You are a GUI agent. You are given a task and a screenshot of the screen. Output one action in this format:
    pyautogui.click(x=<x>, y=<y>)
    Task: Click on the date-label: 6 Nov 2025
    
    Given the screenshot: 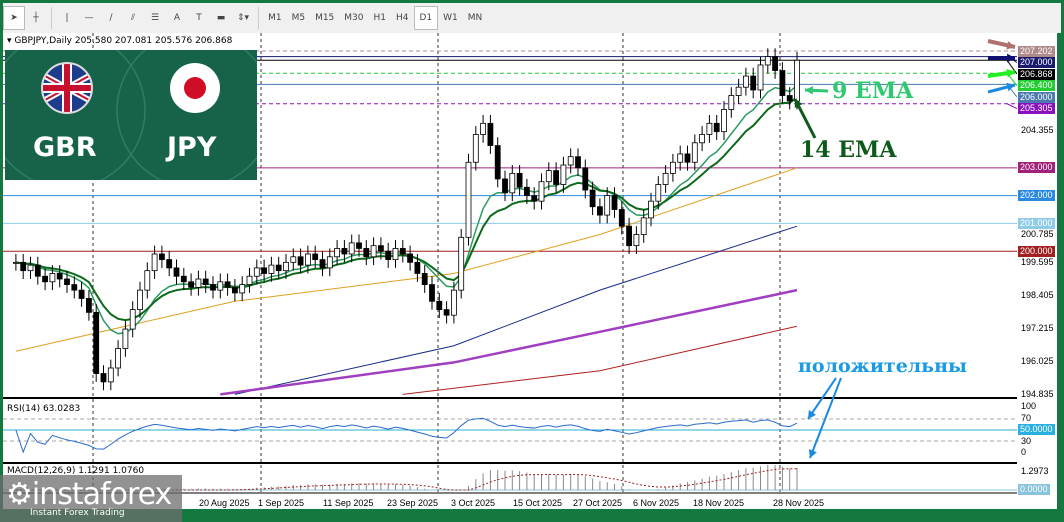 What is the action you would take?
    pyautogui.click(x=656, y=503)
    